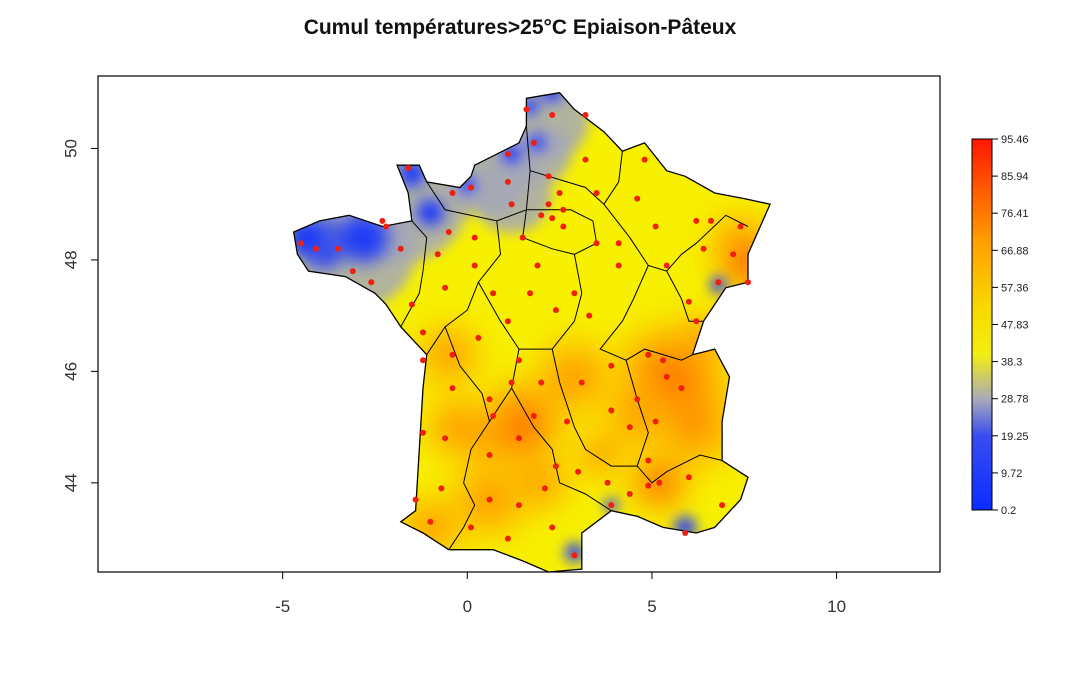  What do you see at coordinates (70, 371) in the screenshot?
I see `y-tick-label: 46` at bounding box center [70, 371].